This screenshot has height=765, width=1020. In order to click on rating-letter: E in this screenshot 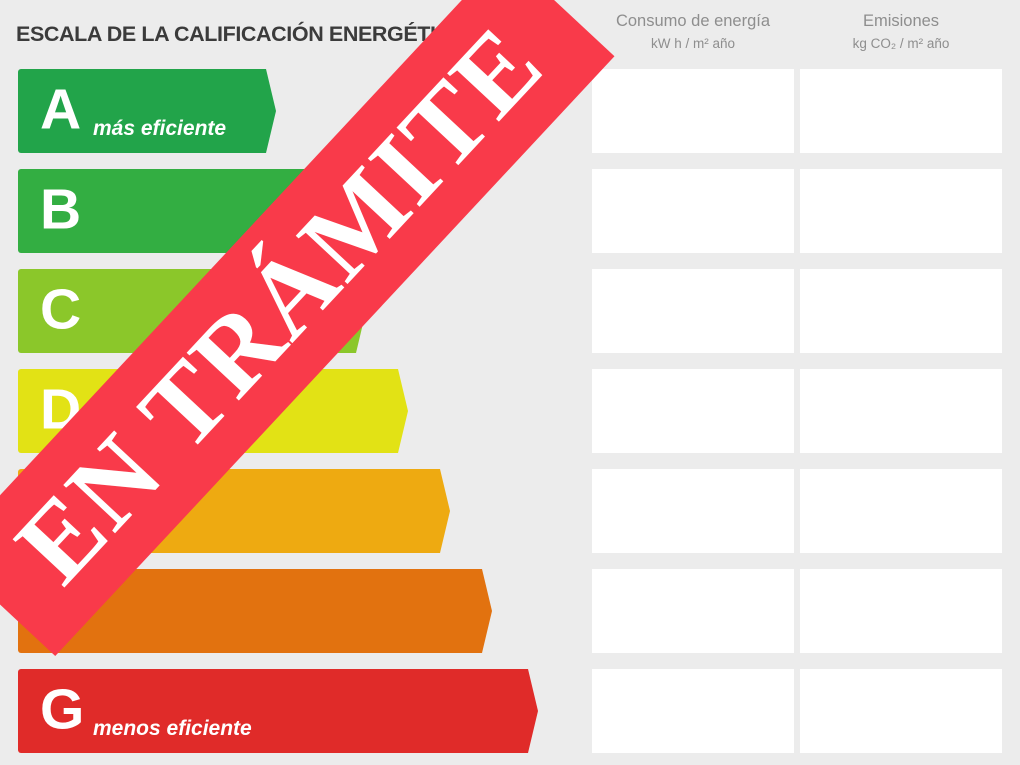, I will do `click(59, 509)`.